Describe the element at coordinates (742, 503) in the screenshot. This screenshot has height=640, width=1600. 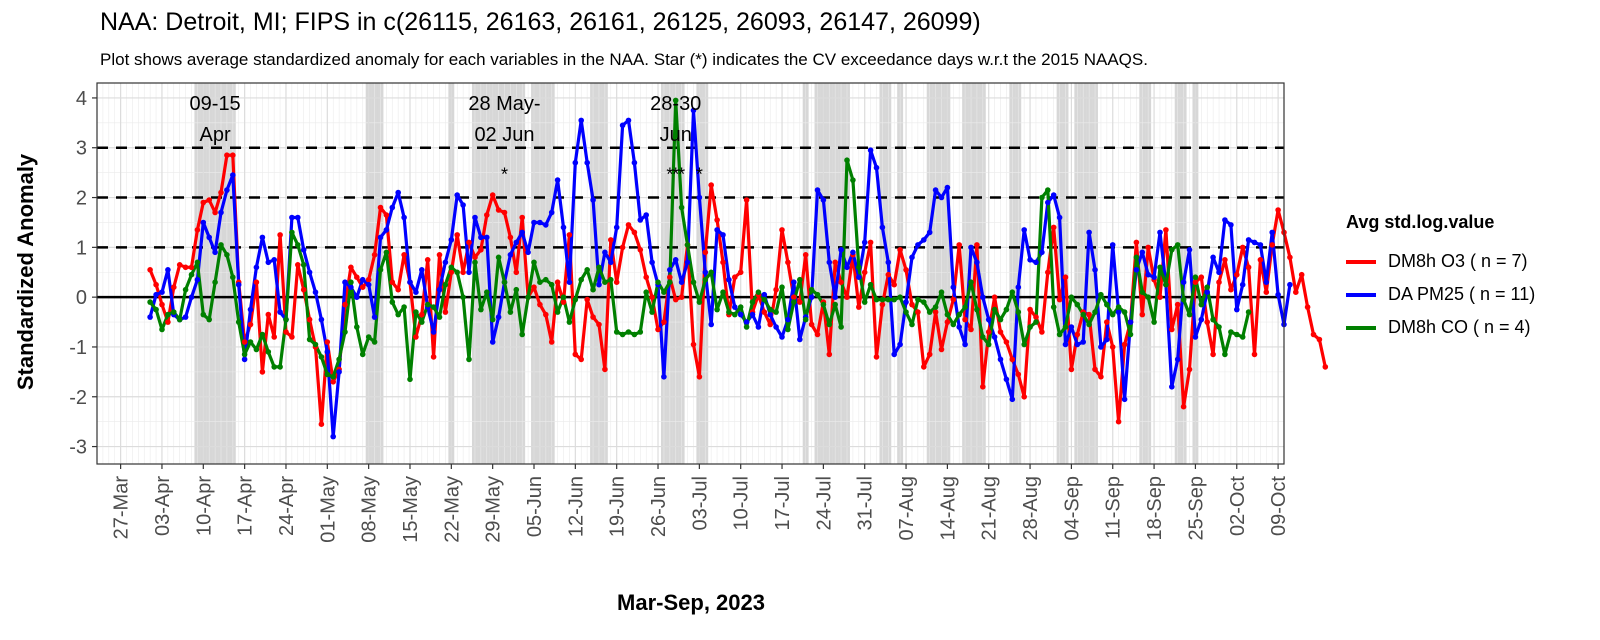
I see `x-tick-label: 10-Jul` at that location.